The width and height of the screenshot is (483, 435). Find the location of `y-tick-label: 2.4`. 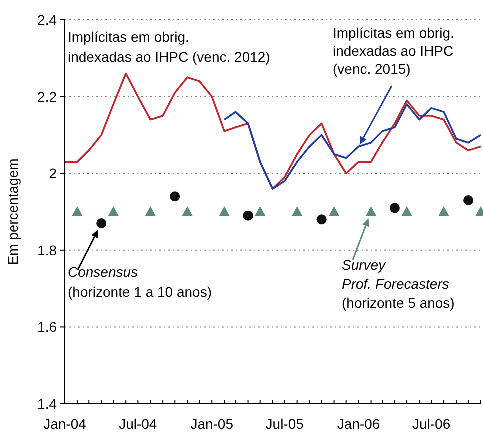

y-tick-label: 2.4 is located at coordinates (48, 20).